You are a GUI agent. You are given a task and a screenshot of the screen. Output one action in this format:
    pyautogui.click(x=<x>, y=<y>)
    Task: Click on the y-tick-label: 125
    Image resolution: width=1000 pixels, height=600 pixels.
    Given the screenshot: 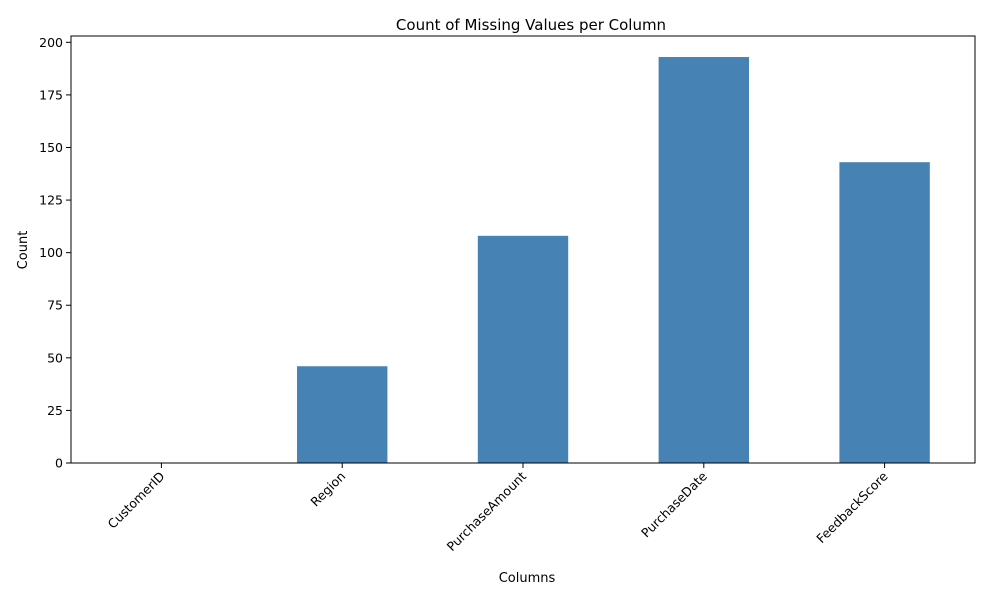 What is the action you would take?
    pyautogui.click(x=51, y=200)
    